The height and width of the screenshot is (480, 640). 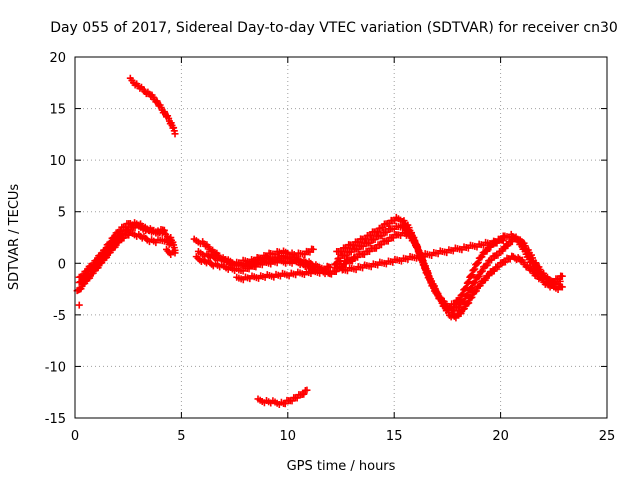 I want to click on x-tick-label: 25, so click(x=607, y=436).